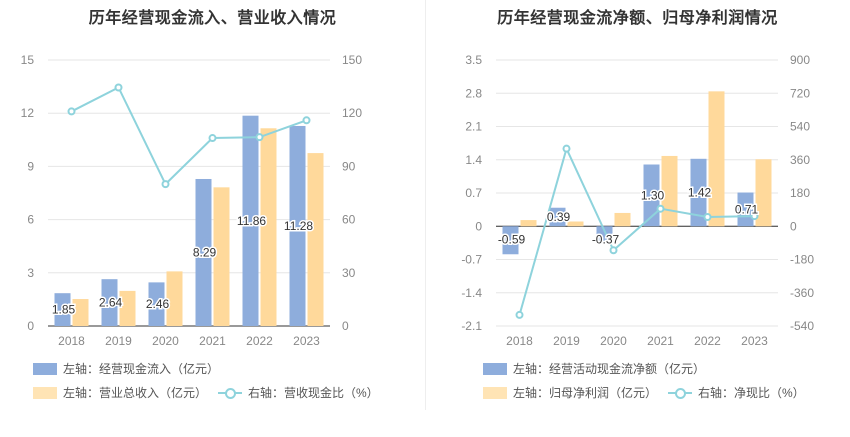  I want to click on legend-label: 右轴：净现比（%）, so click(751, 393).